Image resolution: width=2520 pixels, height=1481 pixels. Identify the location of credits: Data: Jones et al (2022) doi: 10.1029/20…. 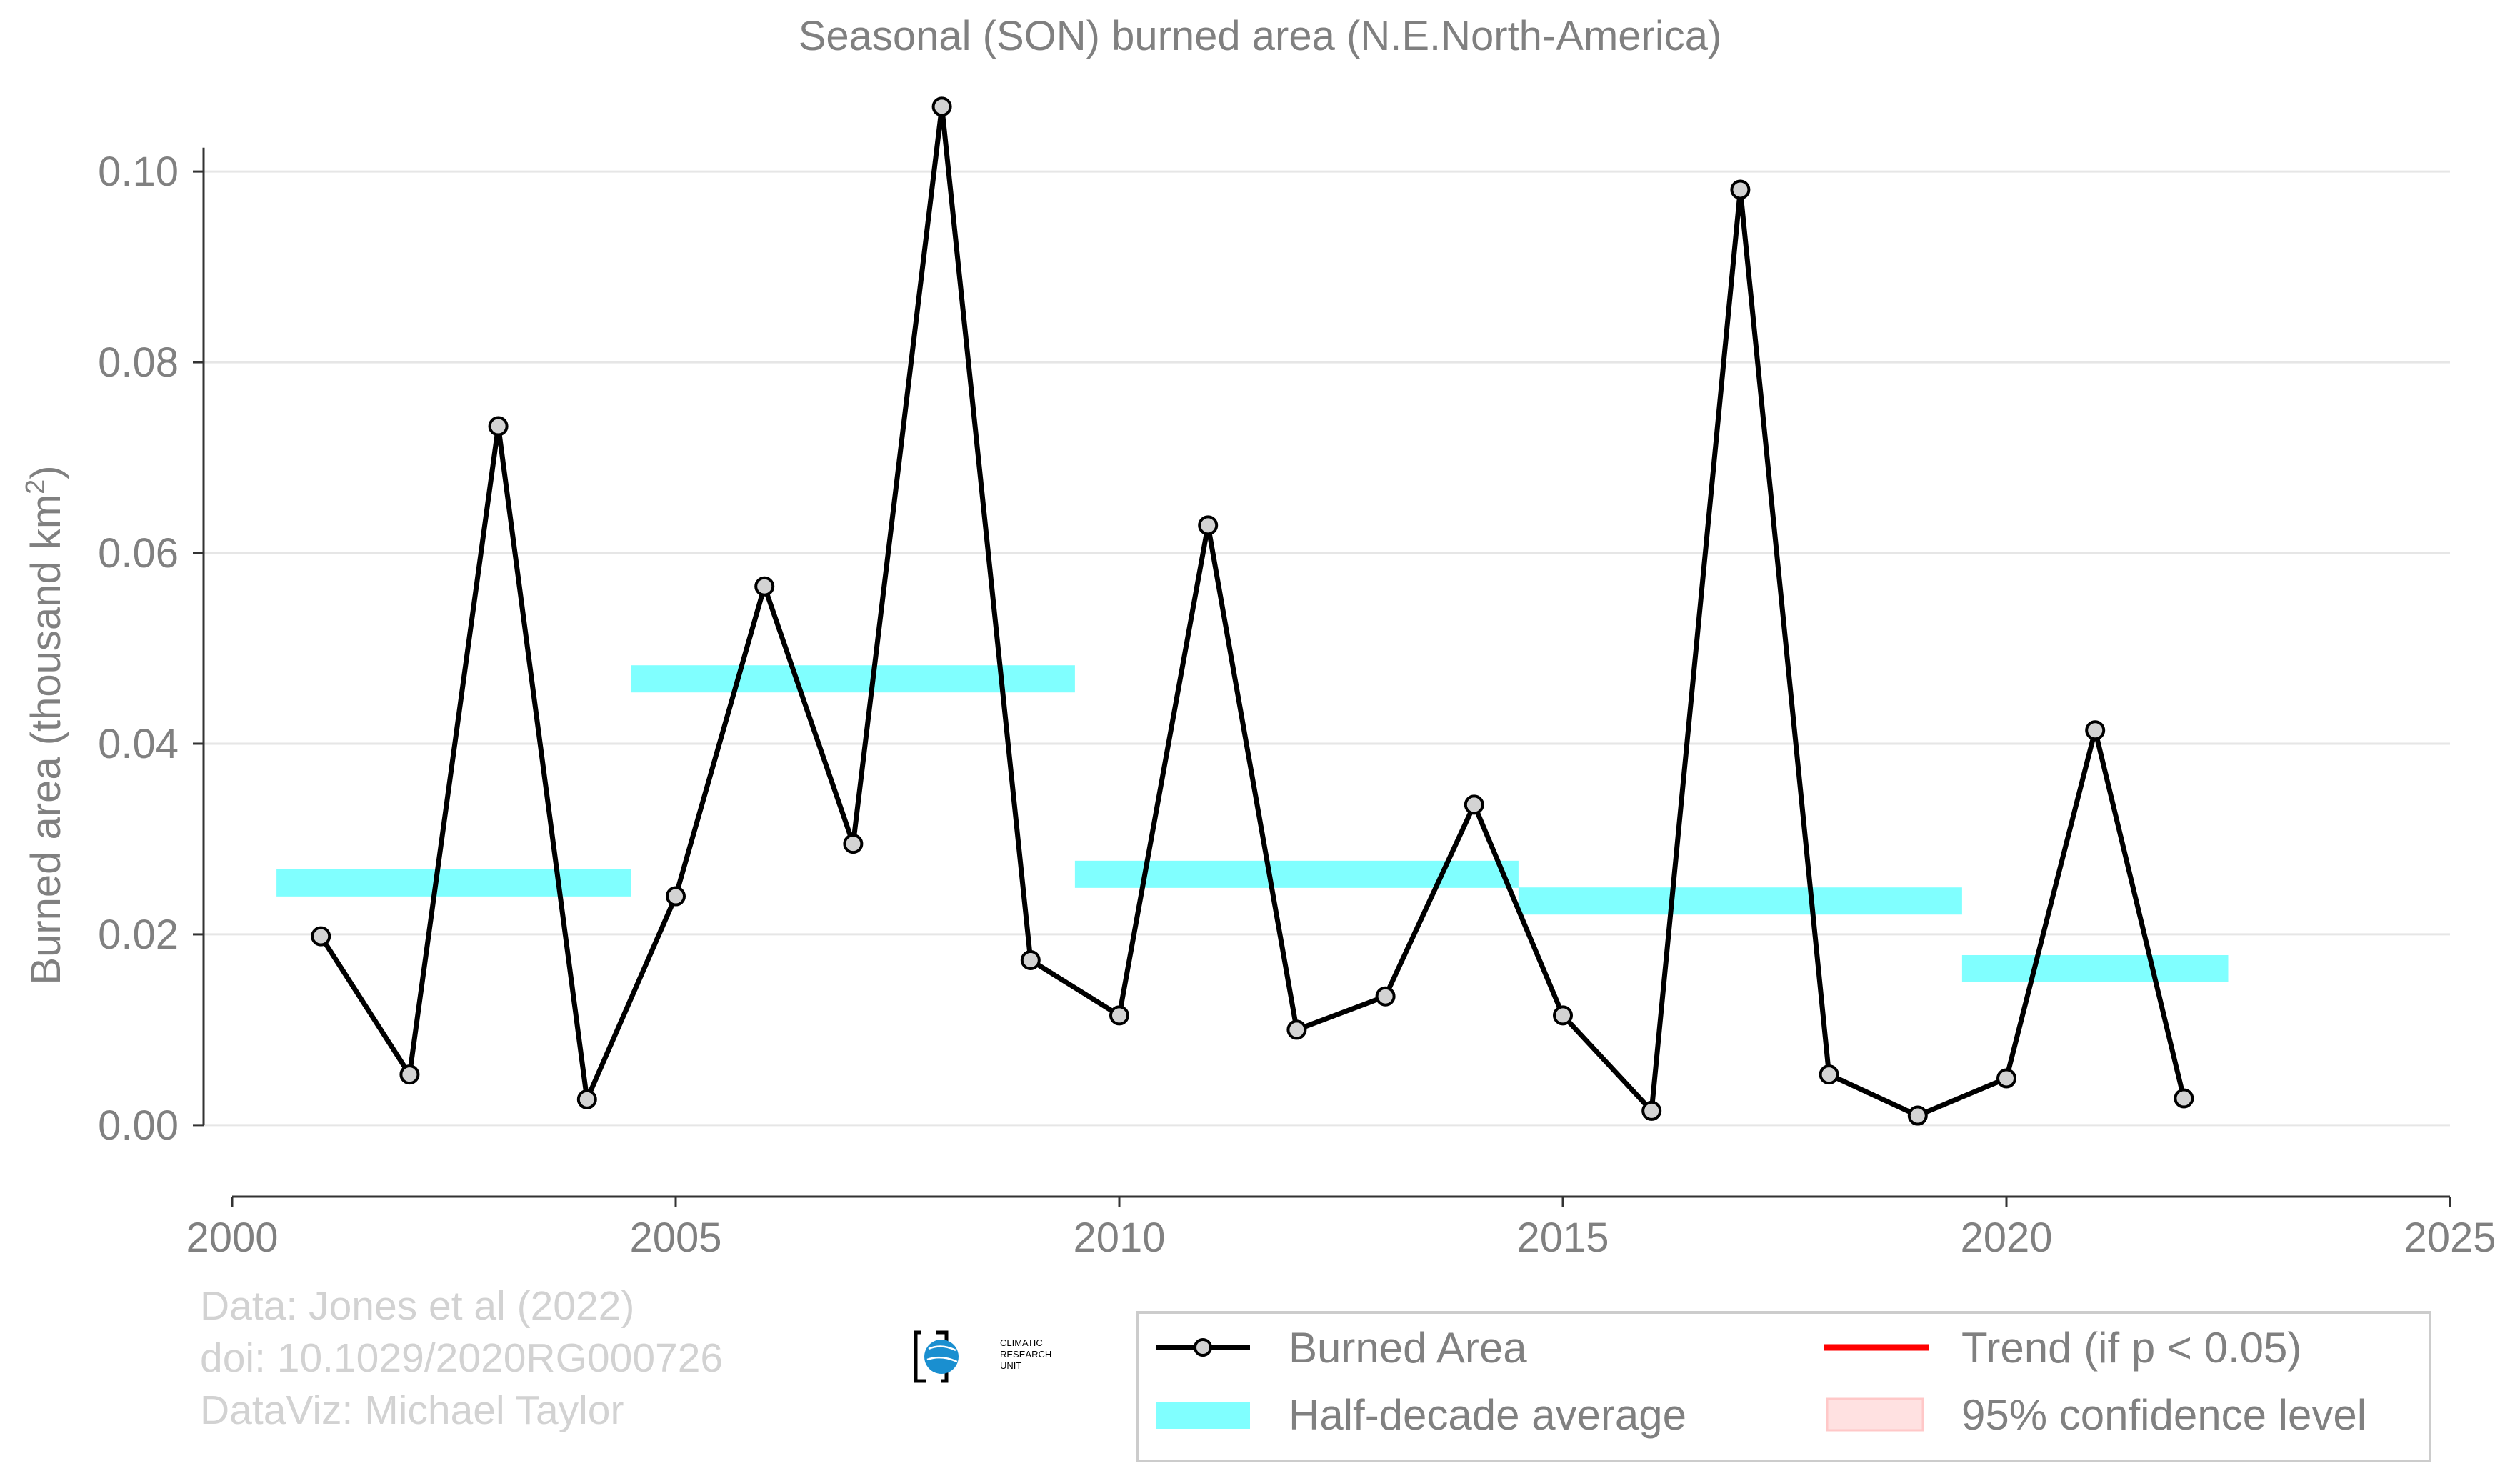
(461, 1358).